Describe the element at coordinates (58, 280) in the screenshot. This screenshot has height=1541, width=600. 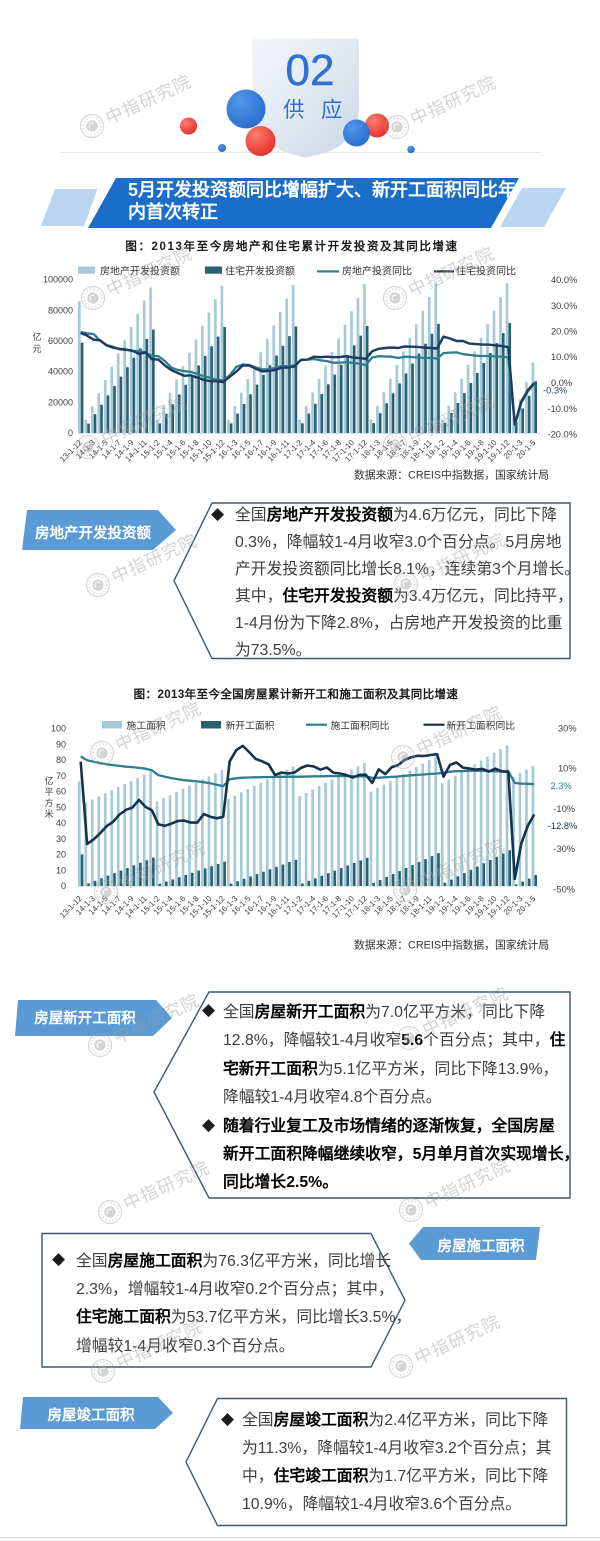
I see `svg-text: 100000` at that location.